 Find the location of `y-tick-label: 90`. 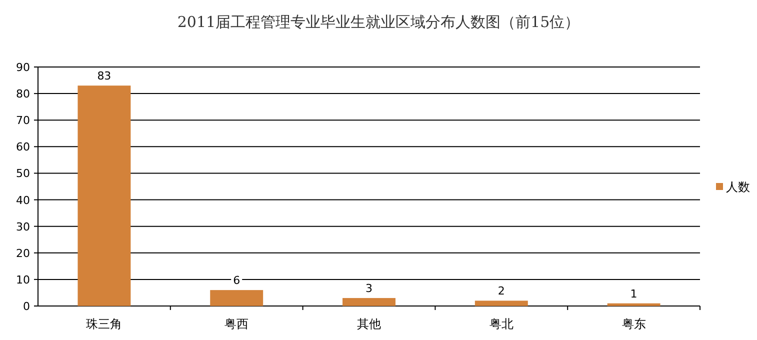

y-tick-label: 90 is located at coordinates (23, 67).